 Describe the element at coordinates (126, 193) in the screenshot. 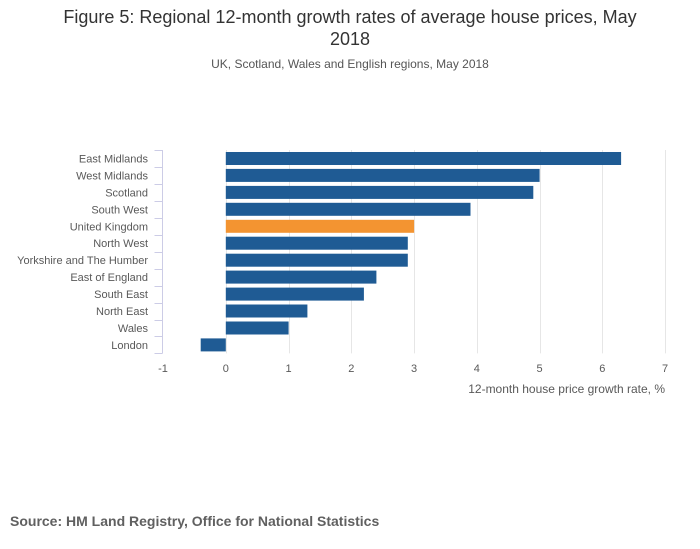

I see `category-label: Scotland` at that location.